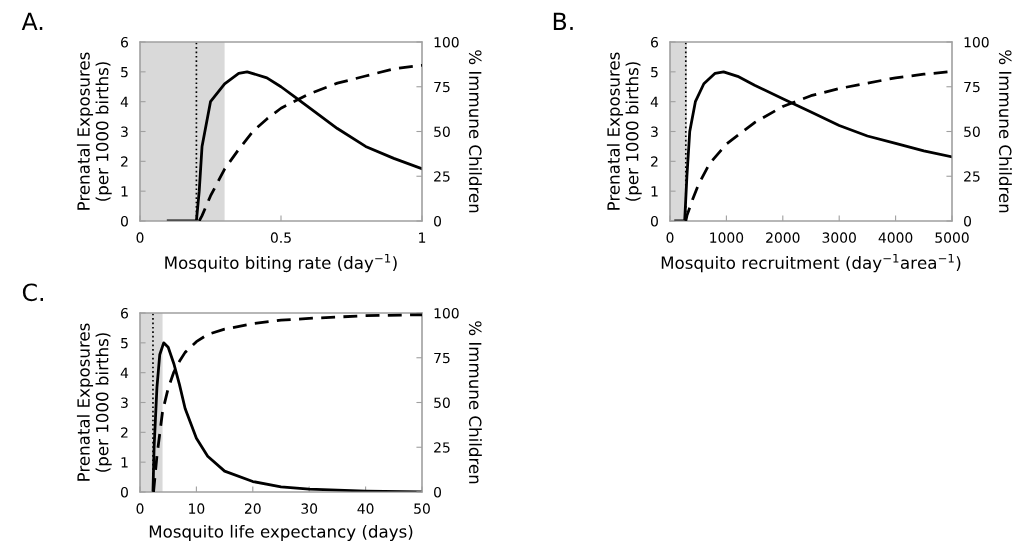 This screenshot has height=548, width=1021. I want to click on x-axis-title: Mosquito life expectancy (days), so click(281, 533).